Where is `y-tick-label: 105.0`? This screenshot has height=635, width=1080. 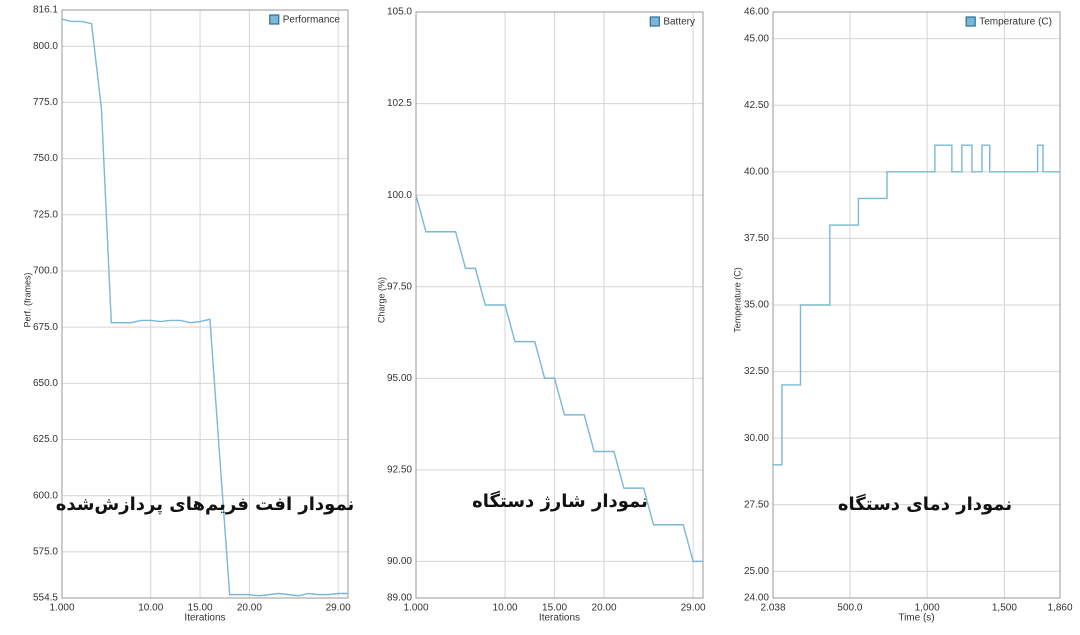 y-tick-label: 105.0 is located at coordinates (399, 12).